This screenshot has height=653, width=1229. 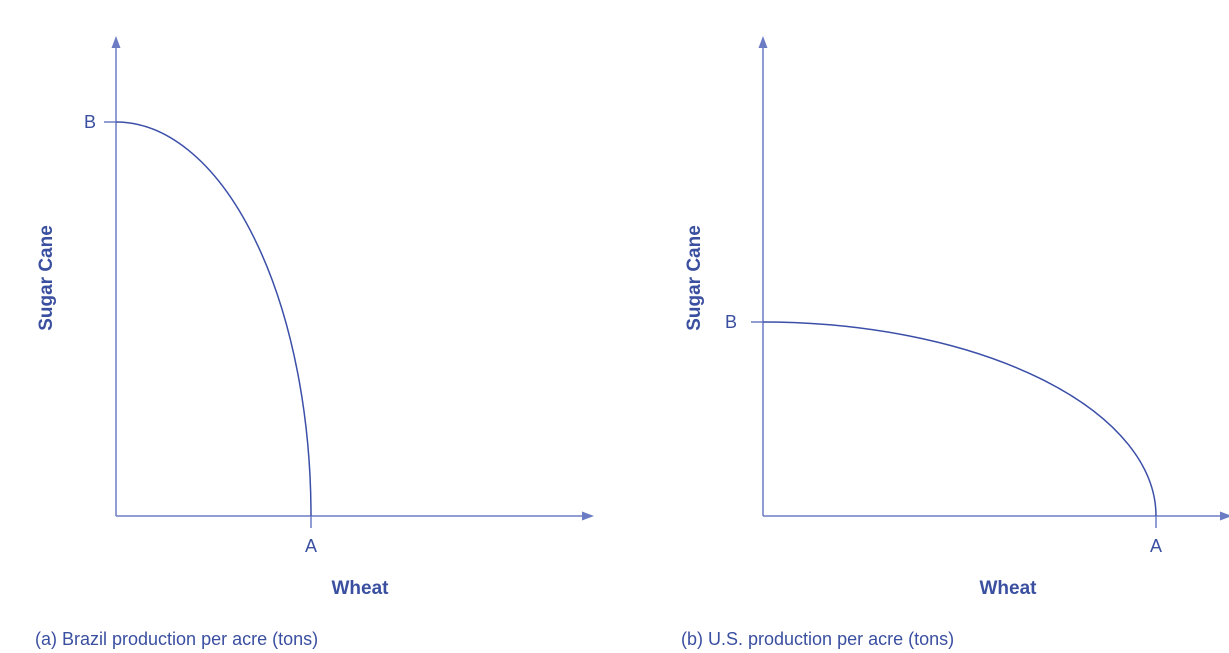 What do you see at coordinates (817, 639) in the screenshot?
I see `caption: (b) U.S. production per acre (tons)` at bounding box center [817, 639].